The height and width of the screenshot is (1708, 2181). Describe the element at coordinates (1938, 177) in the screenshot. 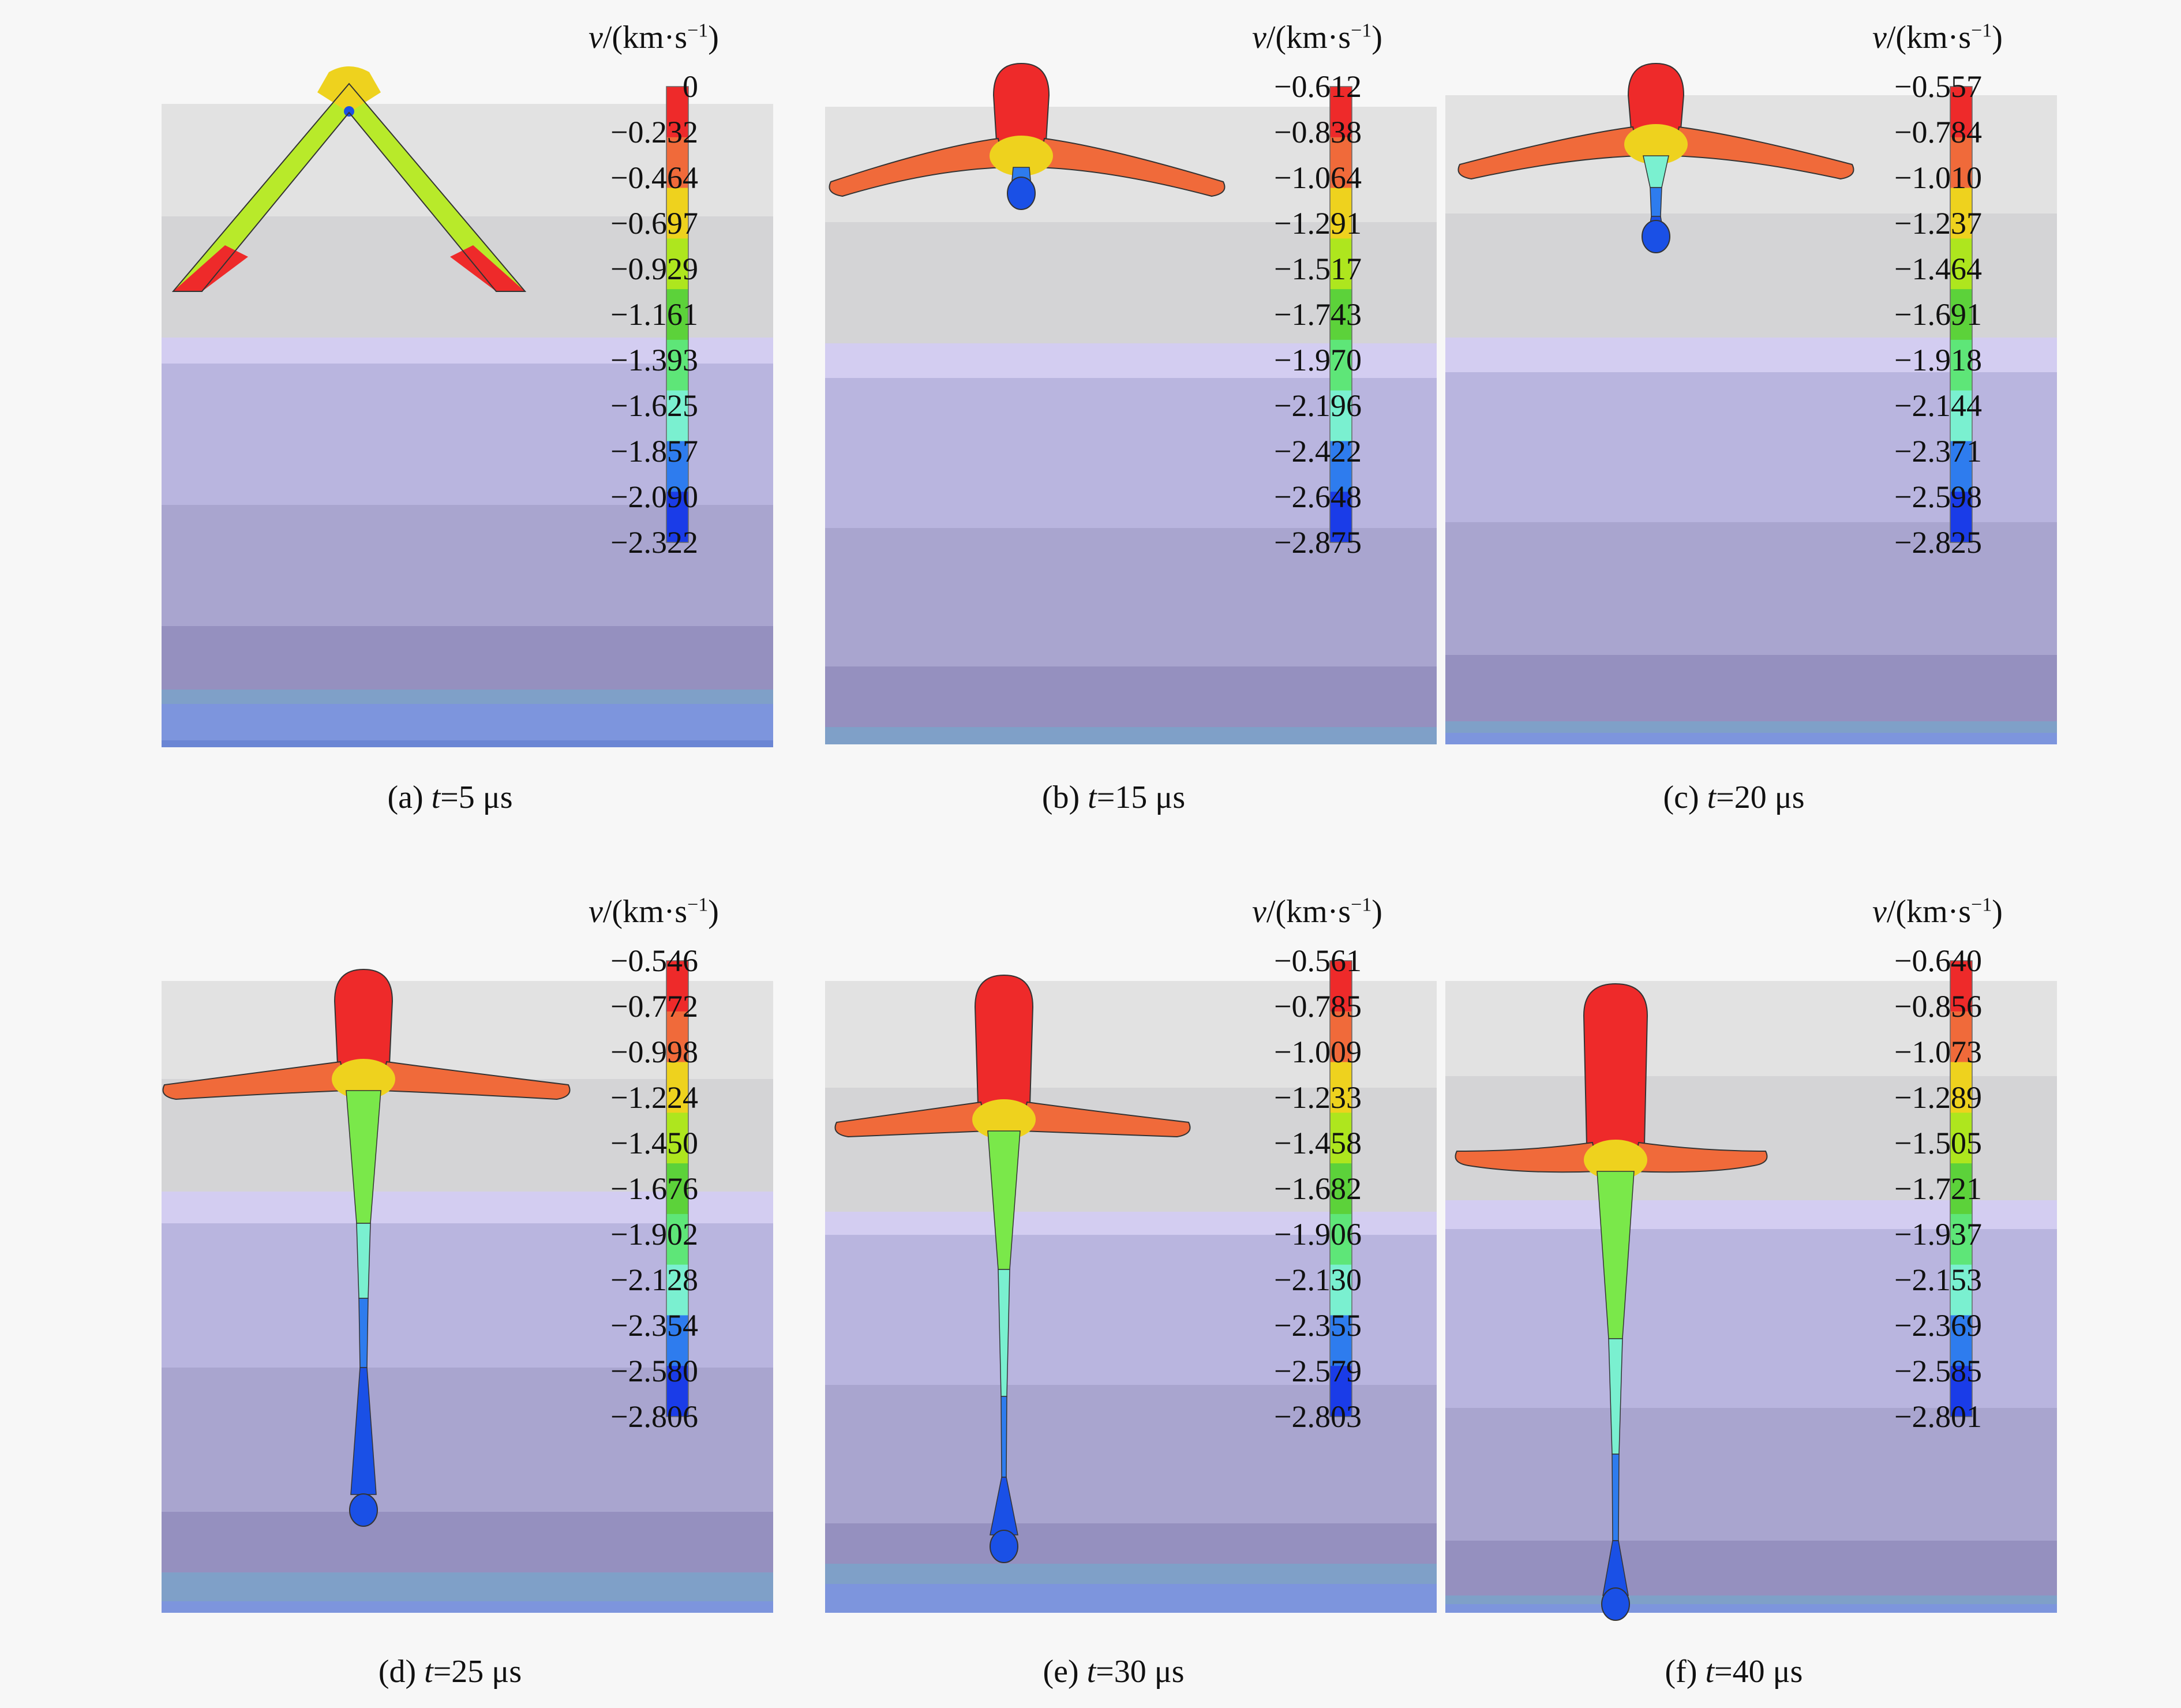

I see `legend-tick-label: −1.010` at that location.